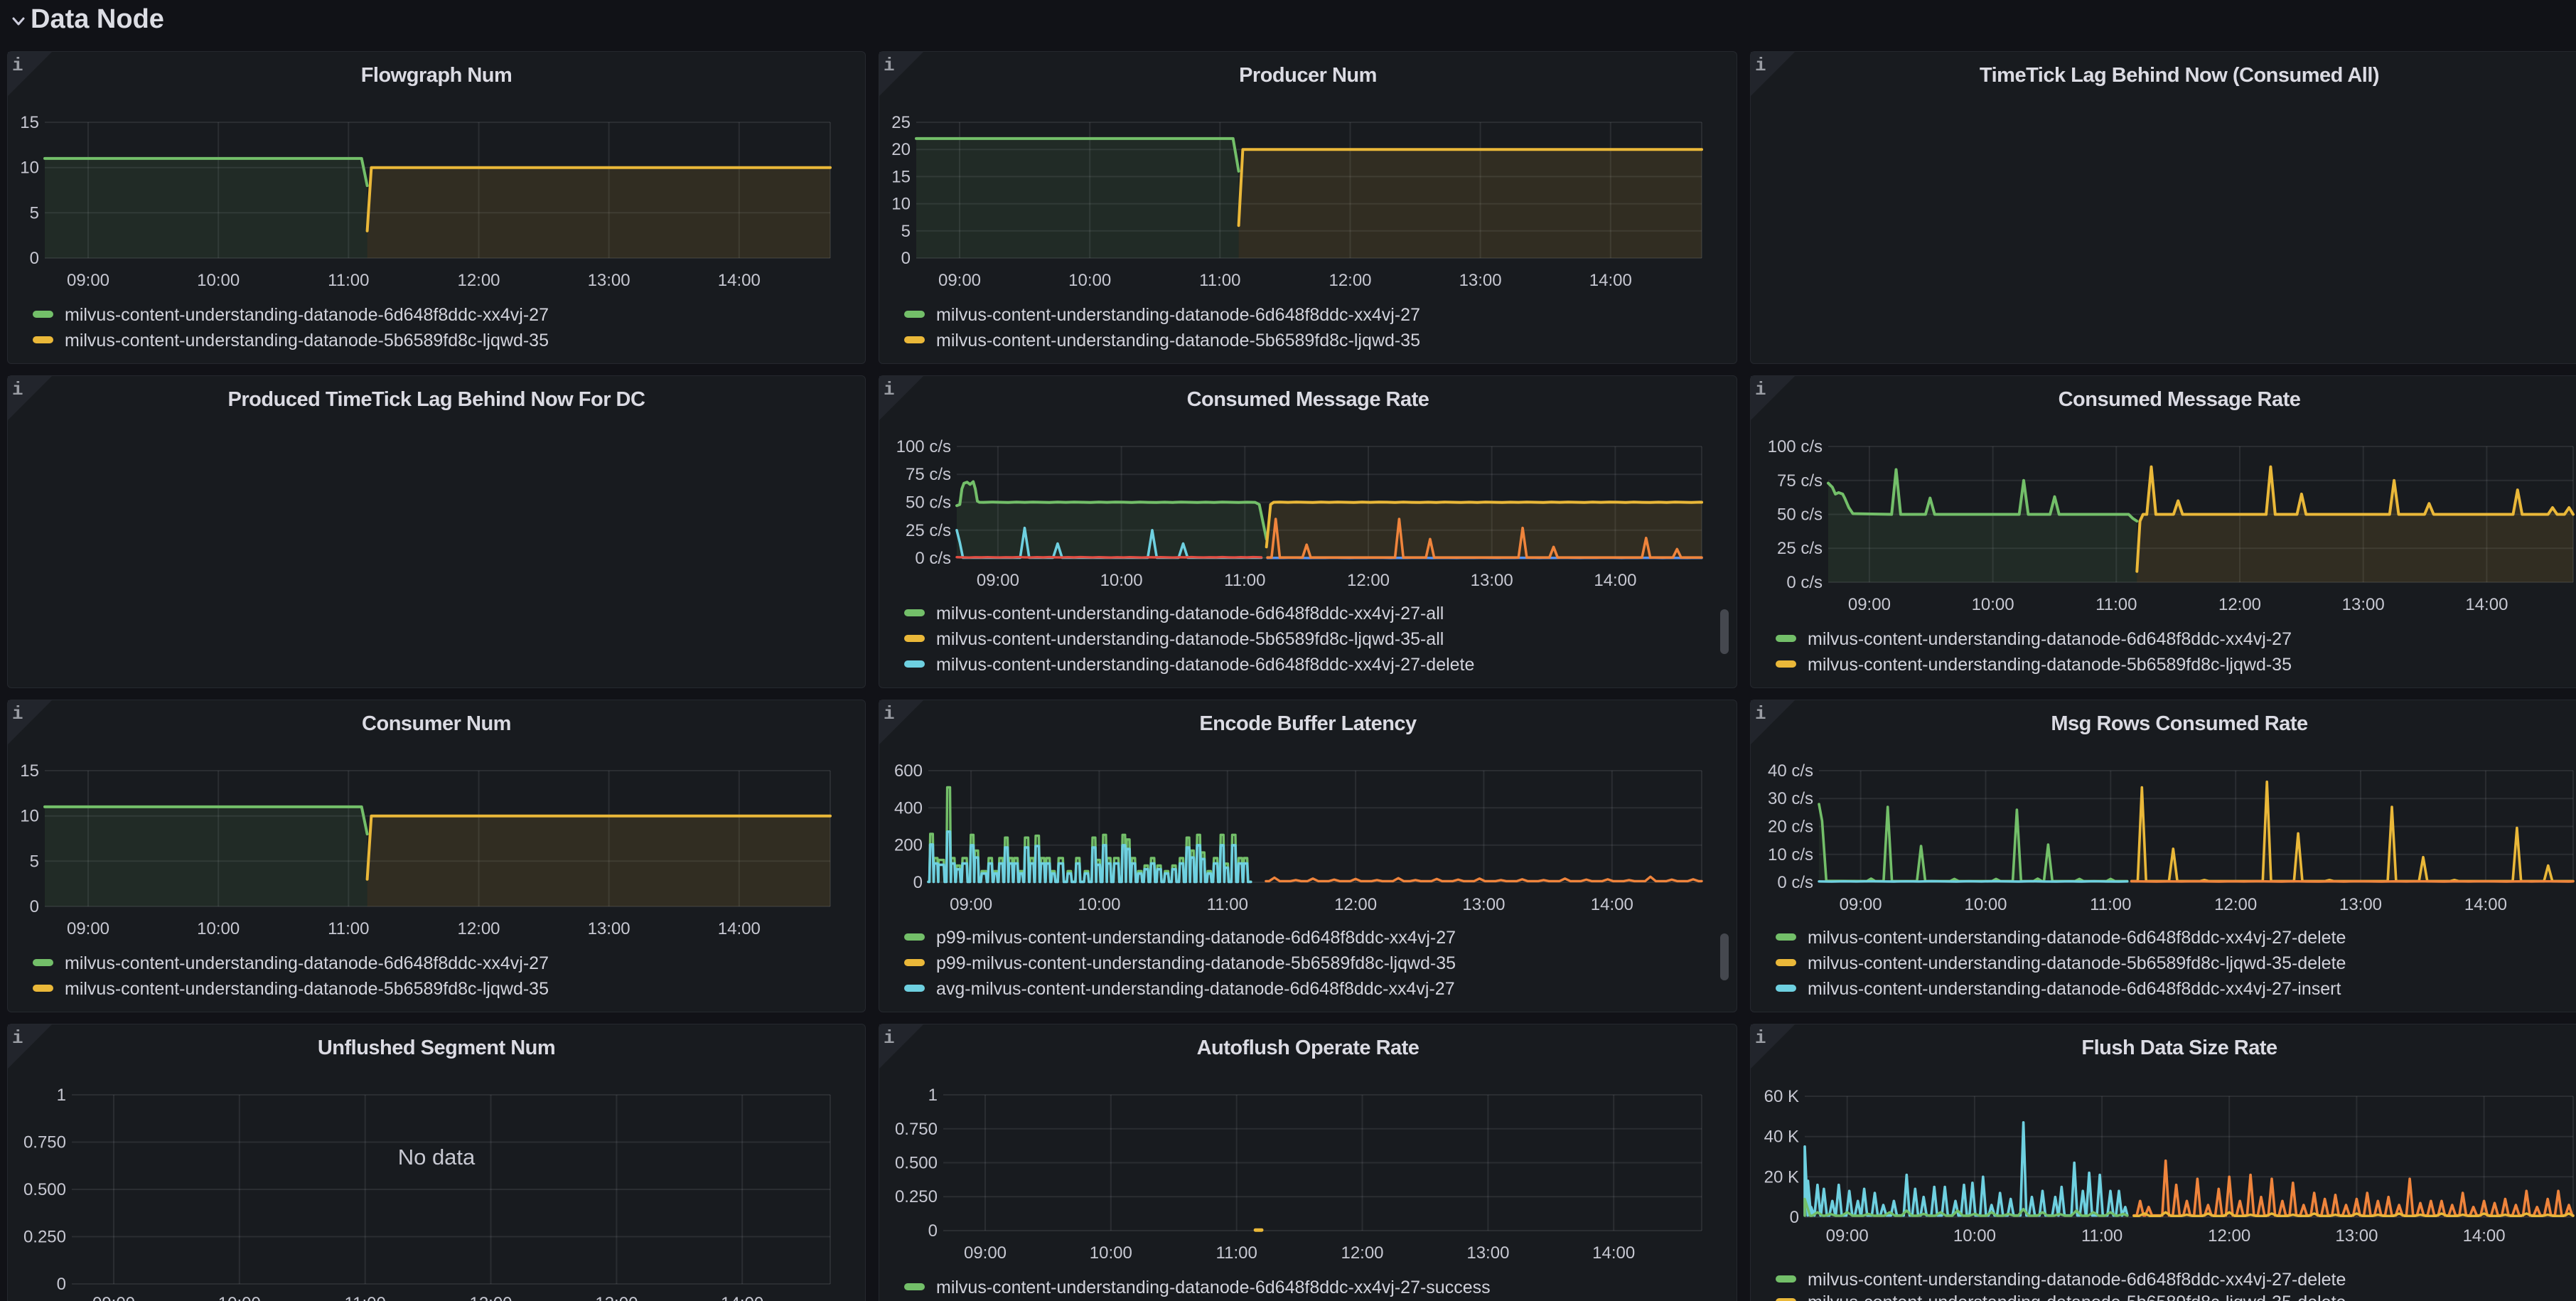 The width and height of the screenshot is (2576, 1301). What do you see at coordinates (1790, 854) in the screenshot?
I see `svg-text: 10 c/s` at bounding box center [1790, 854].